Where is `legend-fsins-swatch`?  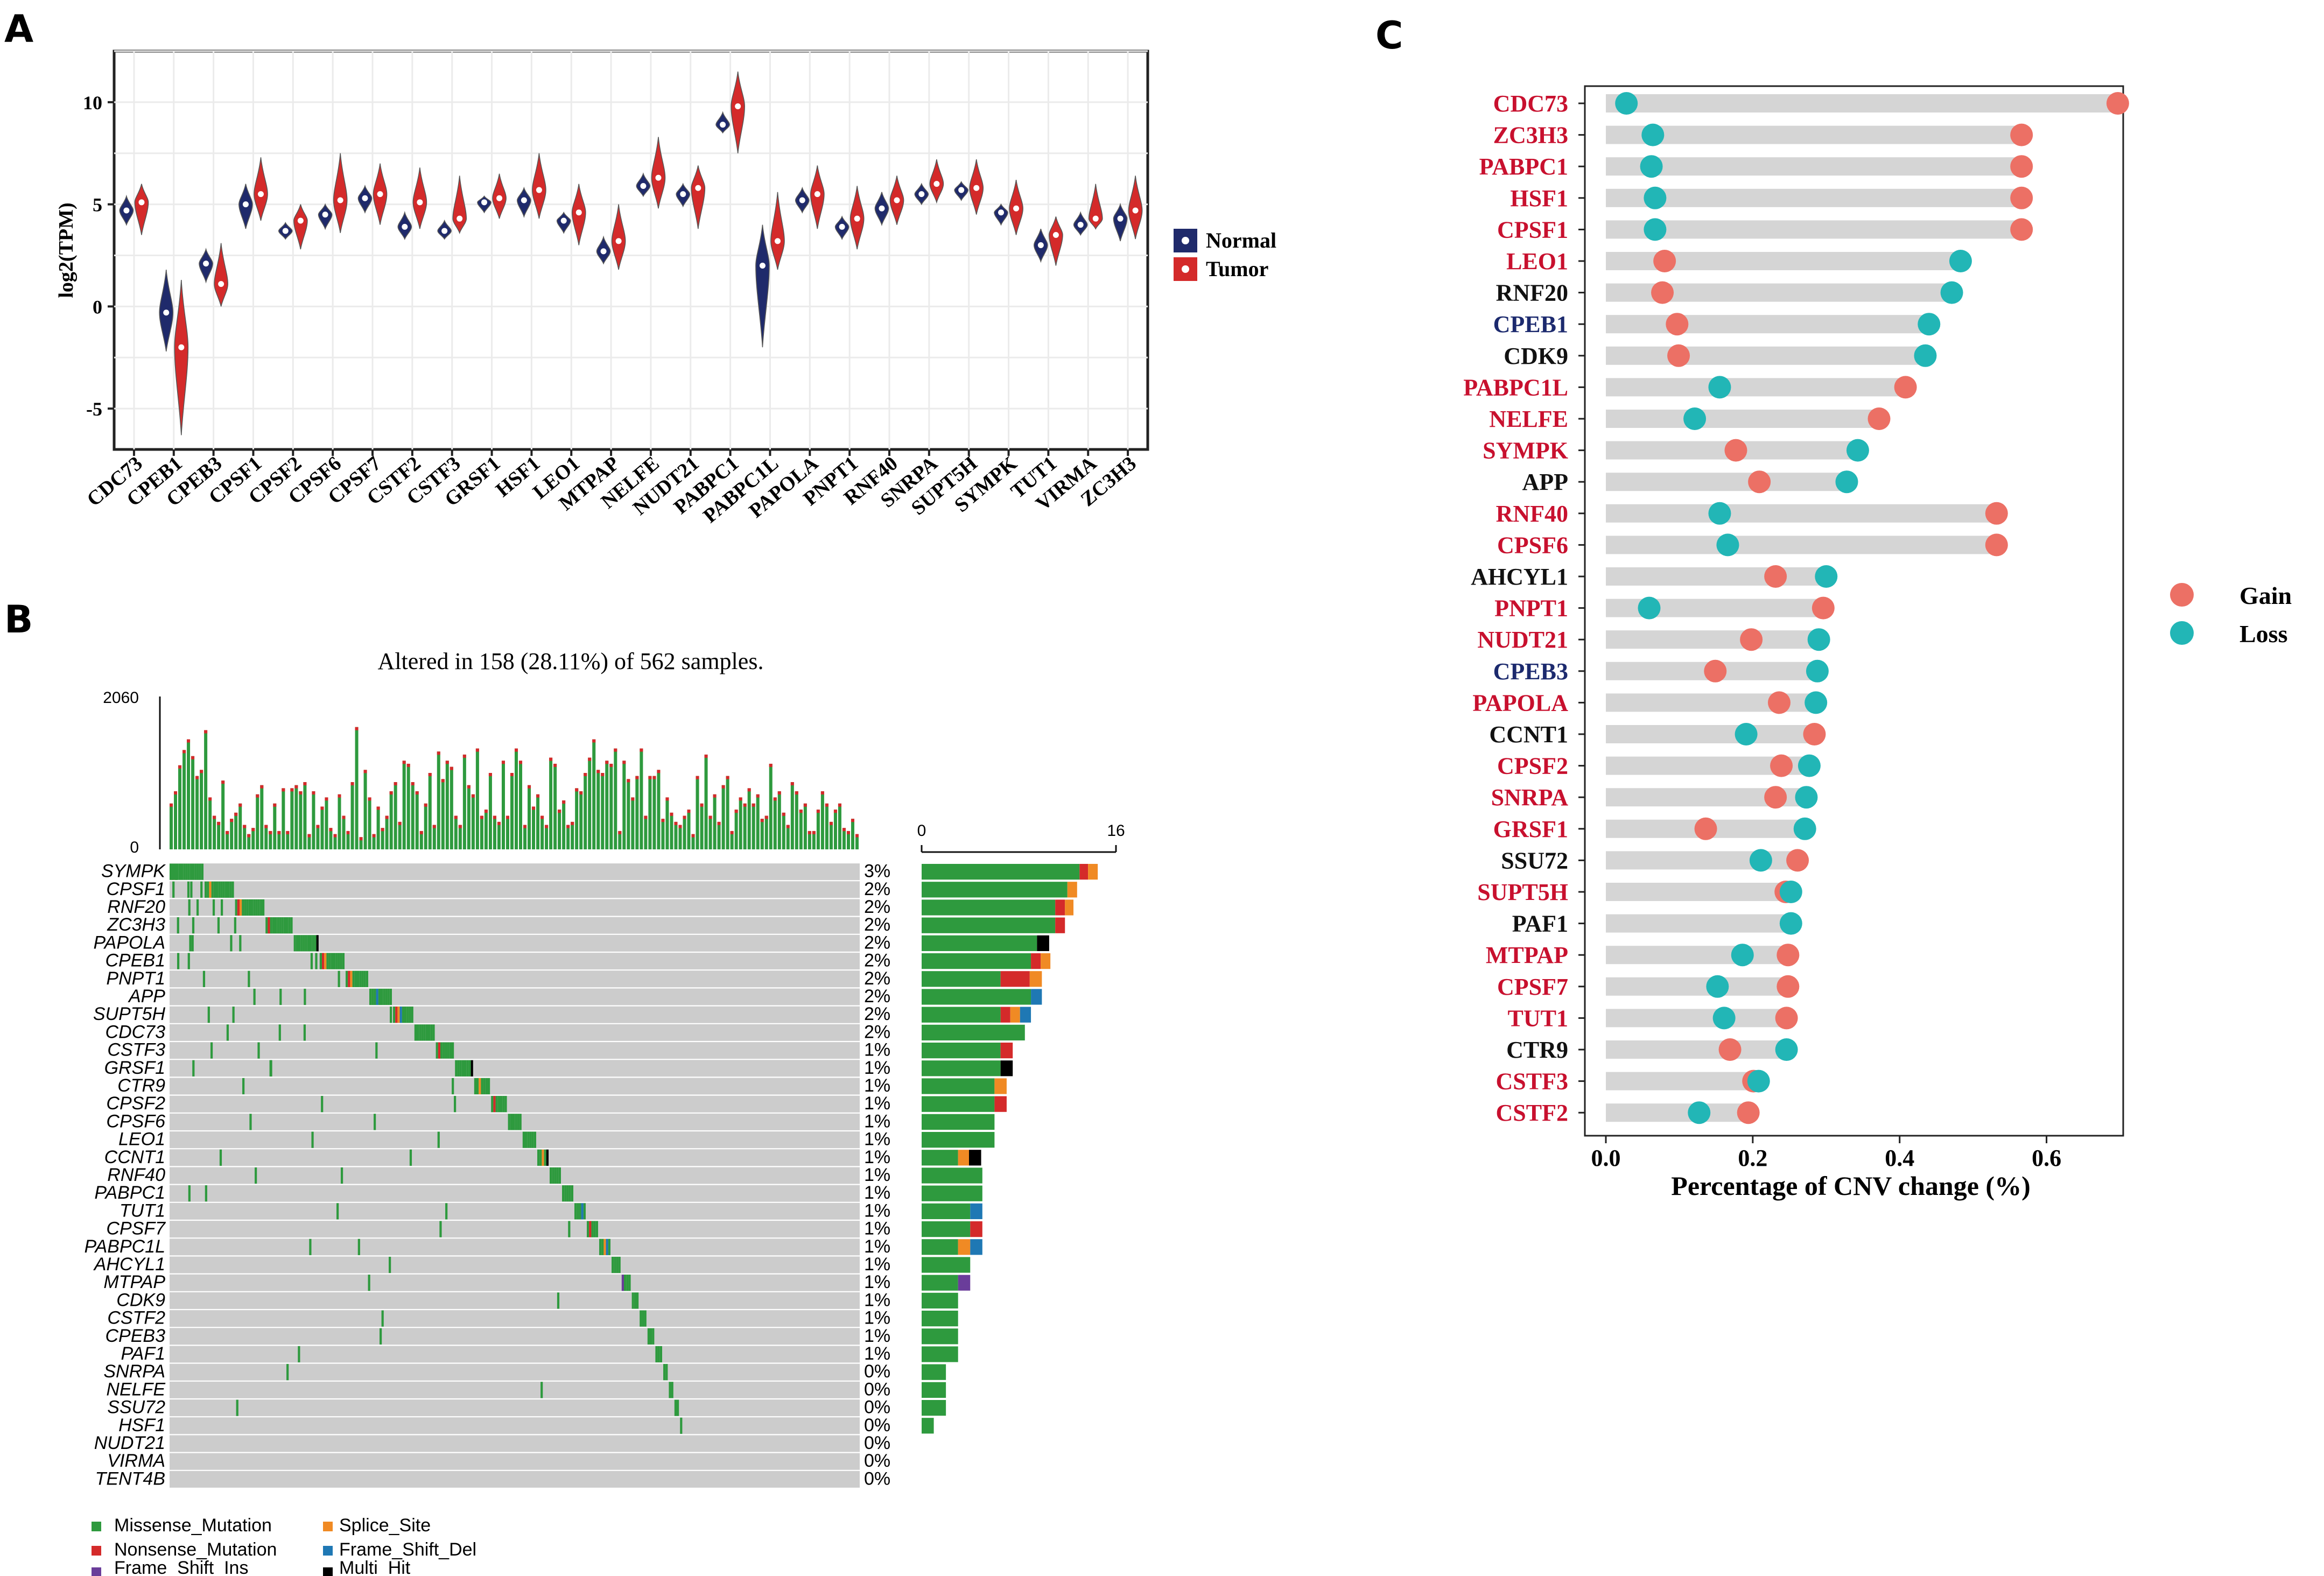
legend-fsins-swatch is located at coordinates (96, 1572).